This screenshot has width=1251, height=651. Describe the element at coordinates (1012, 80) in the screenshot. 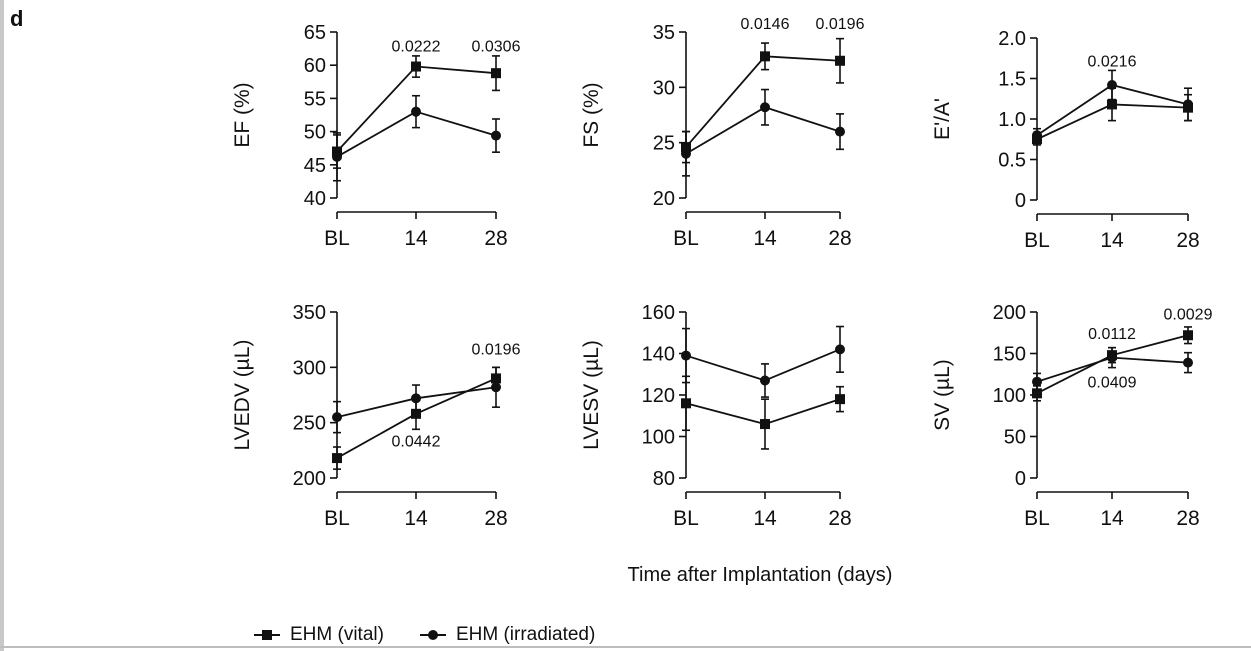

I see `y-tick-label: 1.5` at that location.